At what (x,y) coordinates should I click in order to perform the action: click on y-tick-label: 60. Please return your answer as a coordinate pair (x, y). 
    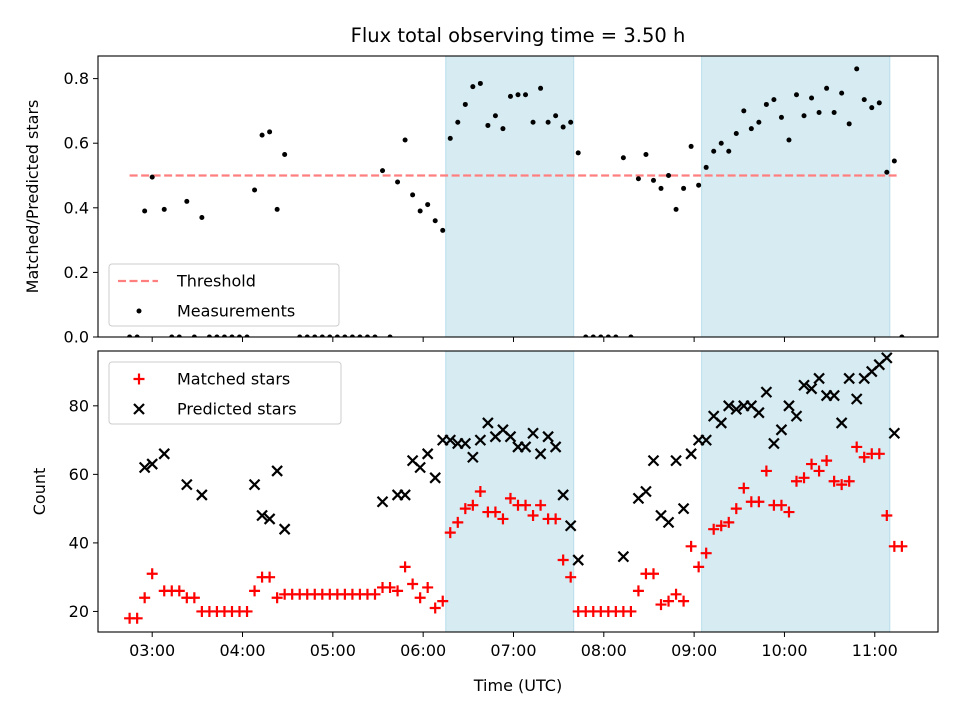
    Looking at the image, I should click on (79, 474).